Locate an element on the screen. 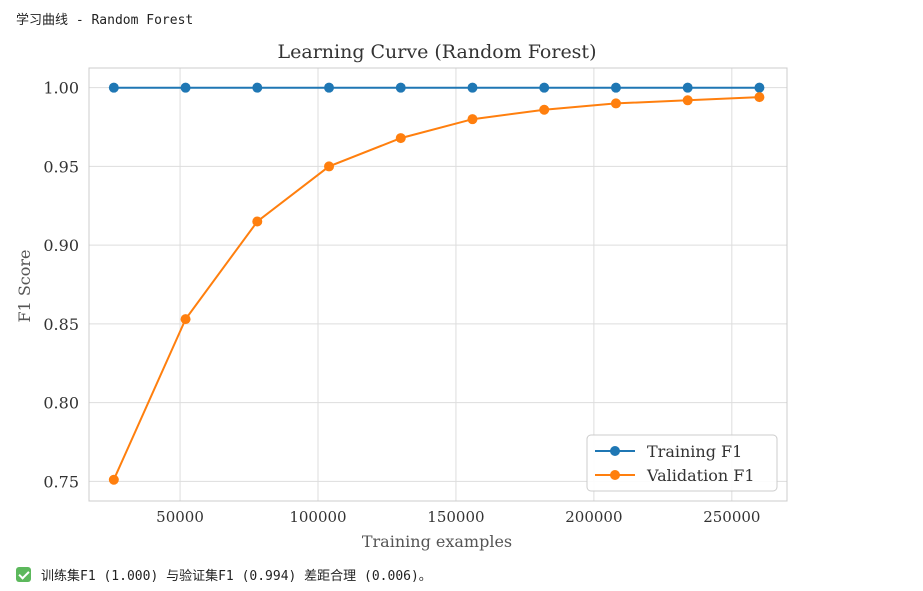  y-axis-label: F1 Score is located at coordinates (24, 285).